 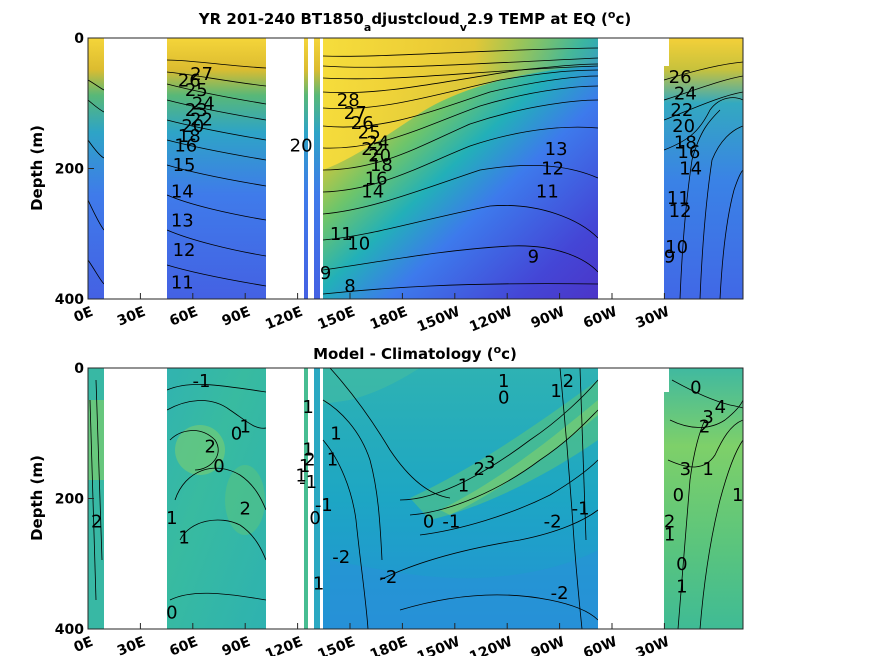 I want to click on x-tick-label: 90E, so click(x=236, y=645).